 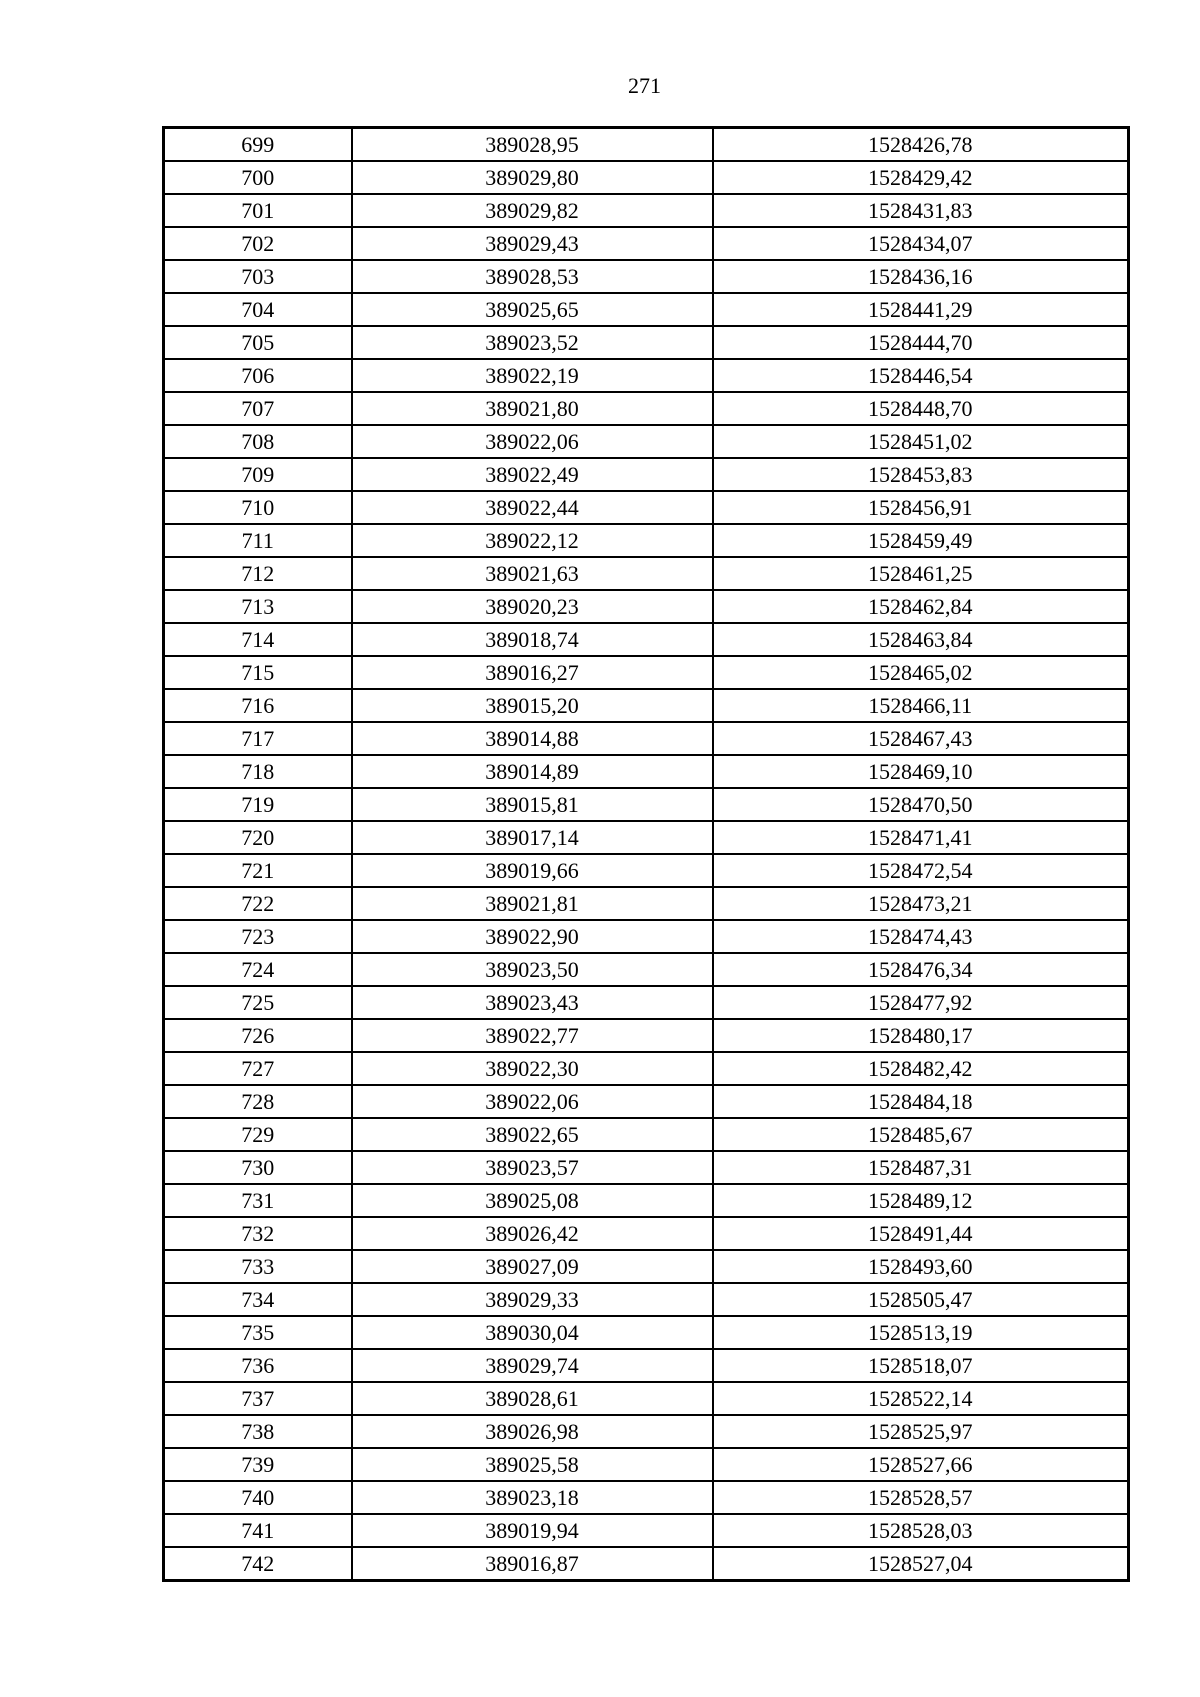 I want to click on y-value-cell: 1528477,92, so click(x=920, y=1002).